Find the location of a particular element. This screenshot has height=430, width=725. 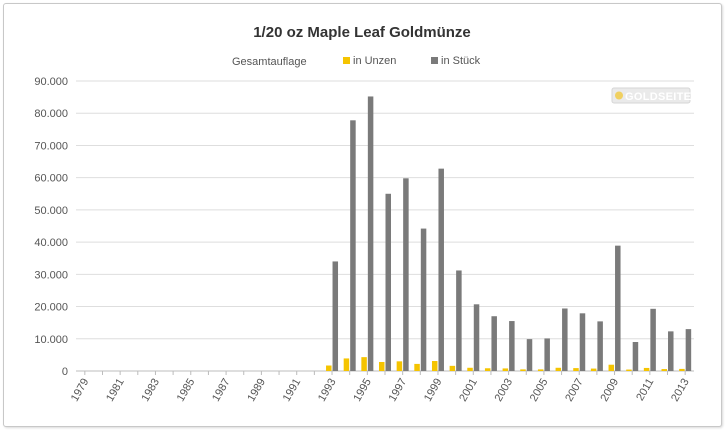

y-tick-label: 80.000 is located at coordinates (51, 114).